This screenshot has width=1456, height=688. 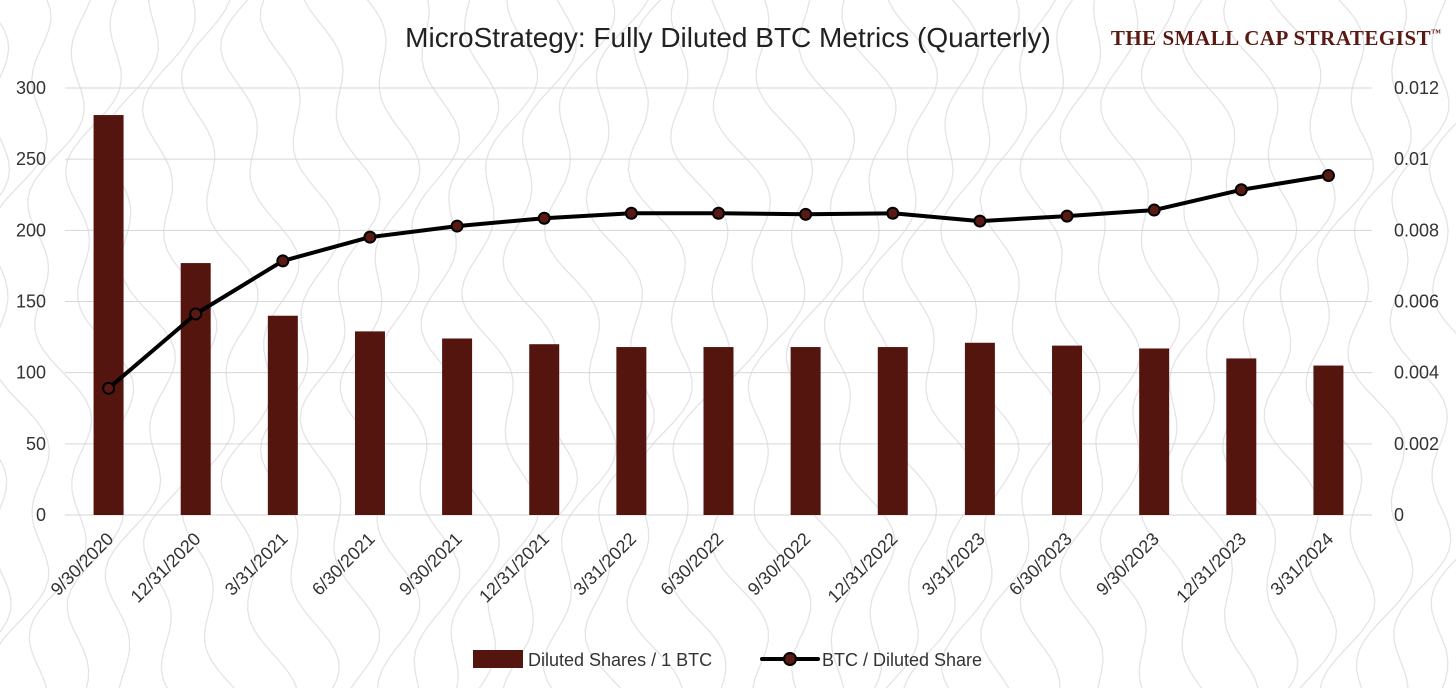 What do you see at coordinates (1416, 88) in the screenshot?
I see `right-axis-tick-label: 0.012` at bounding box center [1416, 88].